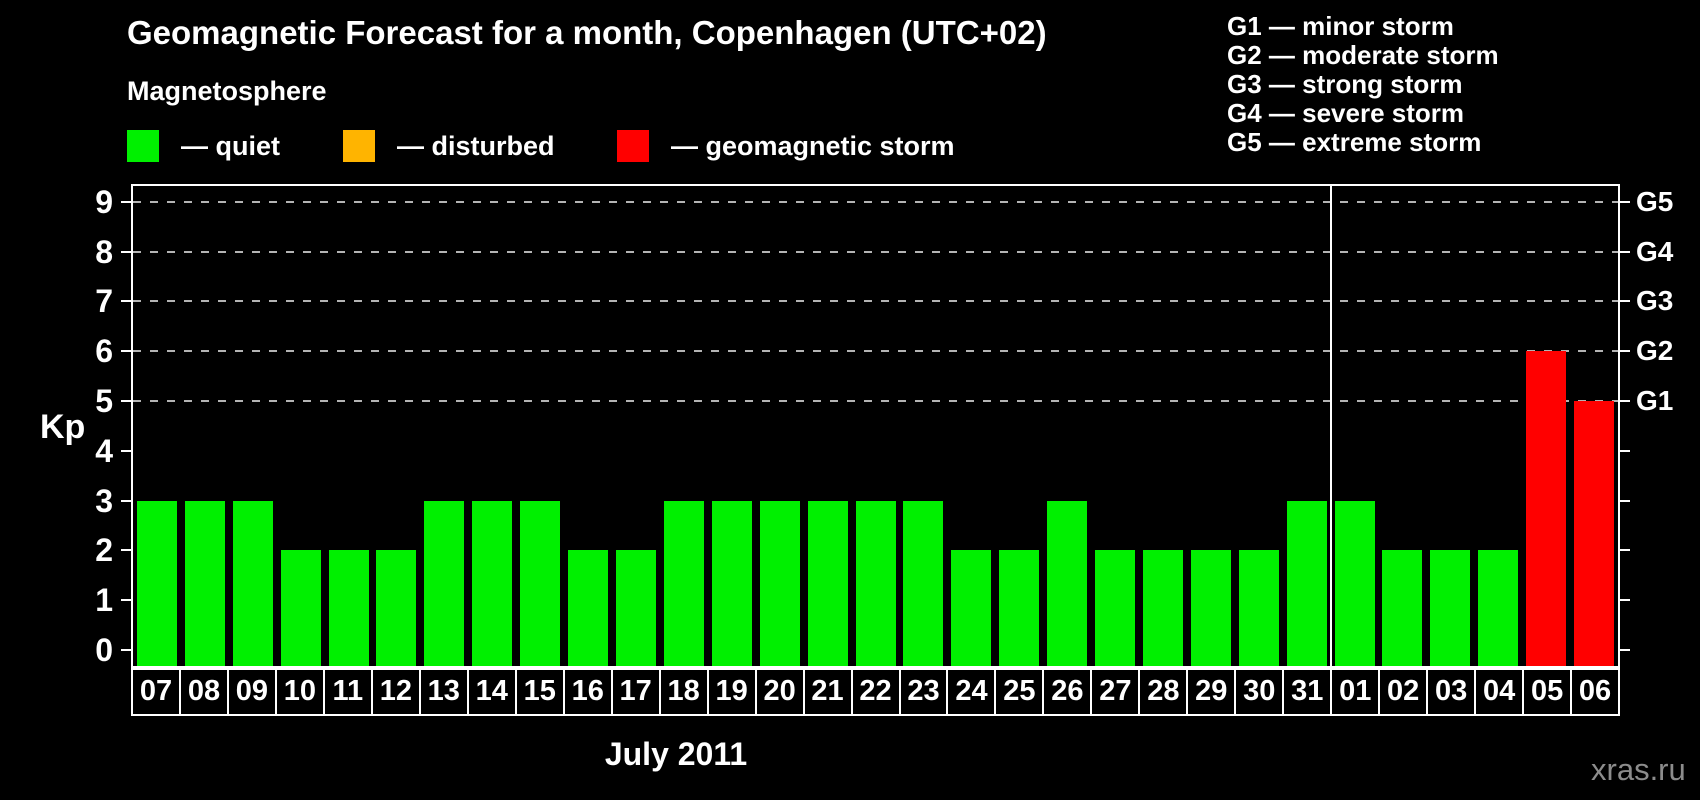 The image size is (1700, 800). I want to click on day-label-01: 01, so click(1355, 692).